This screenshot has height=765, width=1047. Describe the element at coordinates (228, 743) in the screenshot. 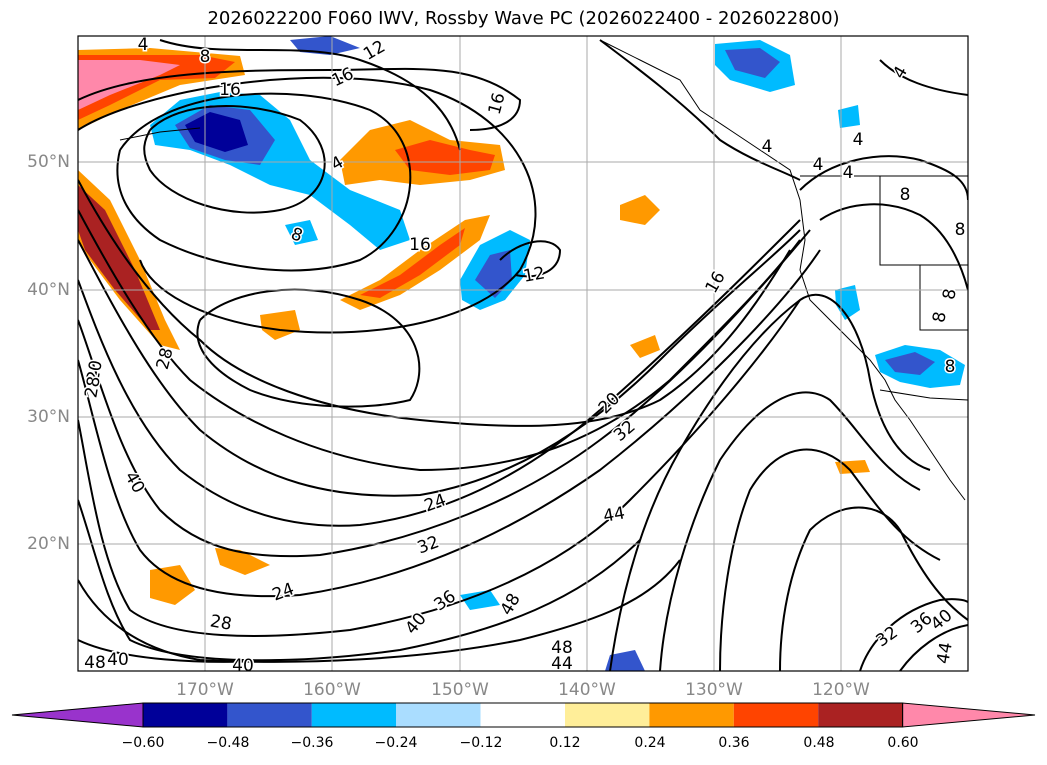

I see `colorbar-tick-label: −0.48` at that location.